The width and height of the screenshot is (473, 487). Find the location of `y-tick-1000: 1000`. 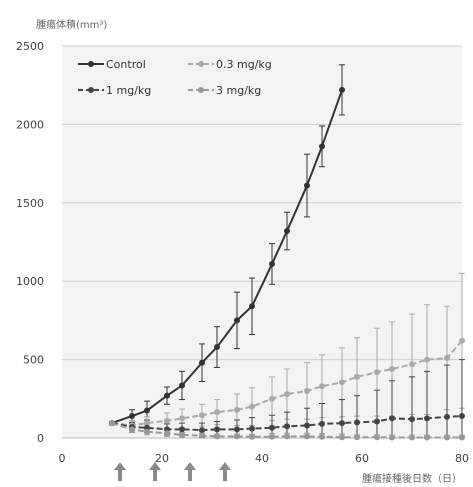

y-tick-1000: 1000 is located at coordinates (30, 281).